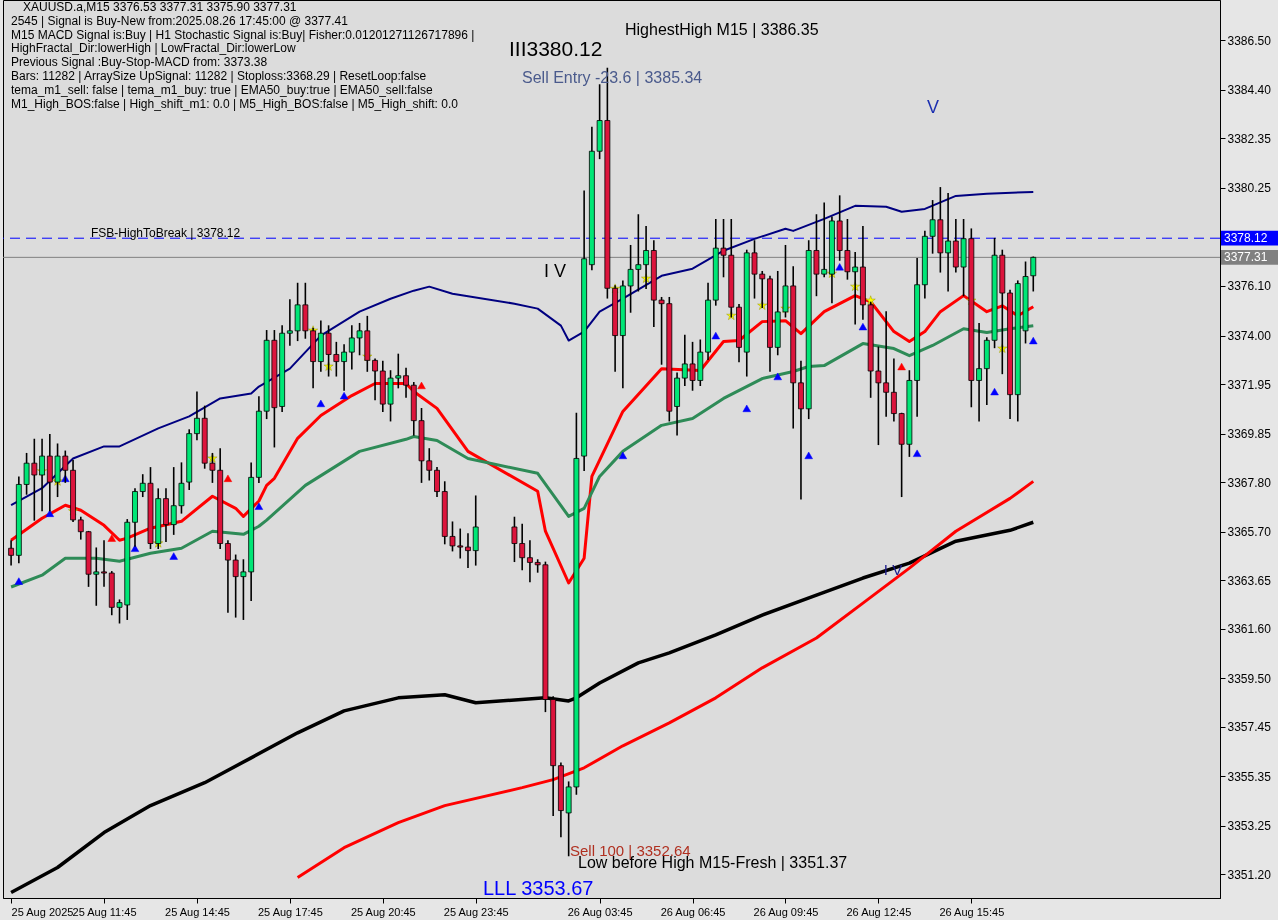 The width and height of the screenshot is (1280, 920). Describe the element at coordinates (290, 911) in the screenshot. I see `x-tick-label: 25 Aug 17:45` at that location.